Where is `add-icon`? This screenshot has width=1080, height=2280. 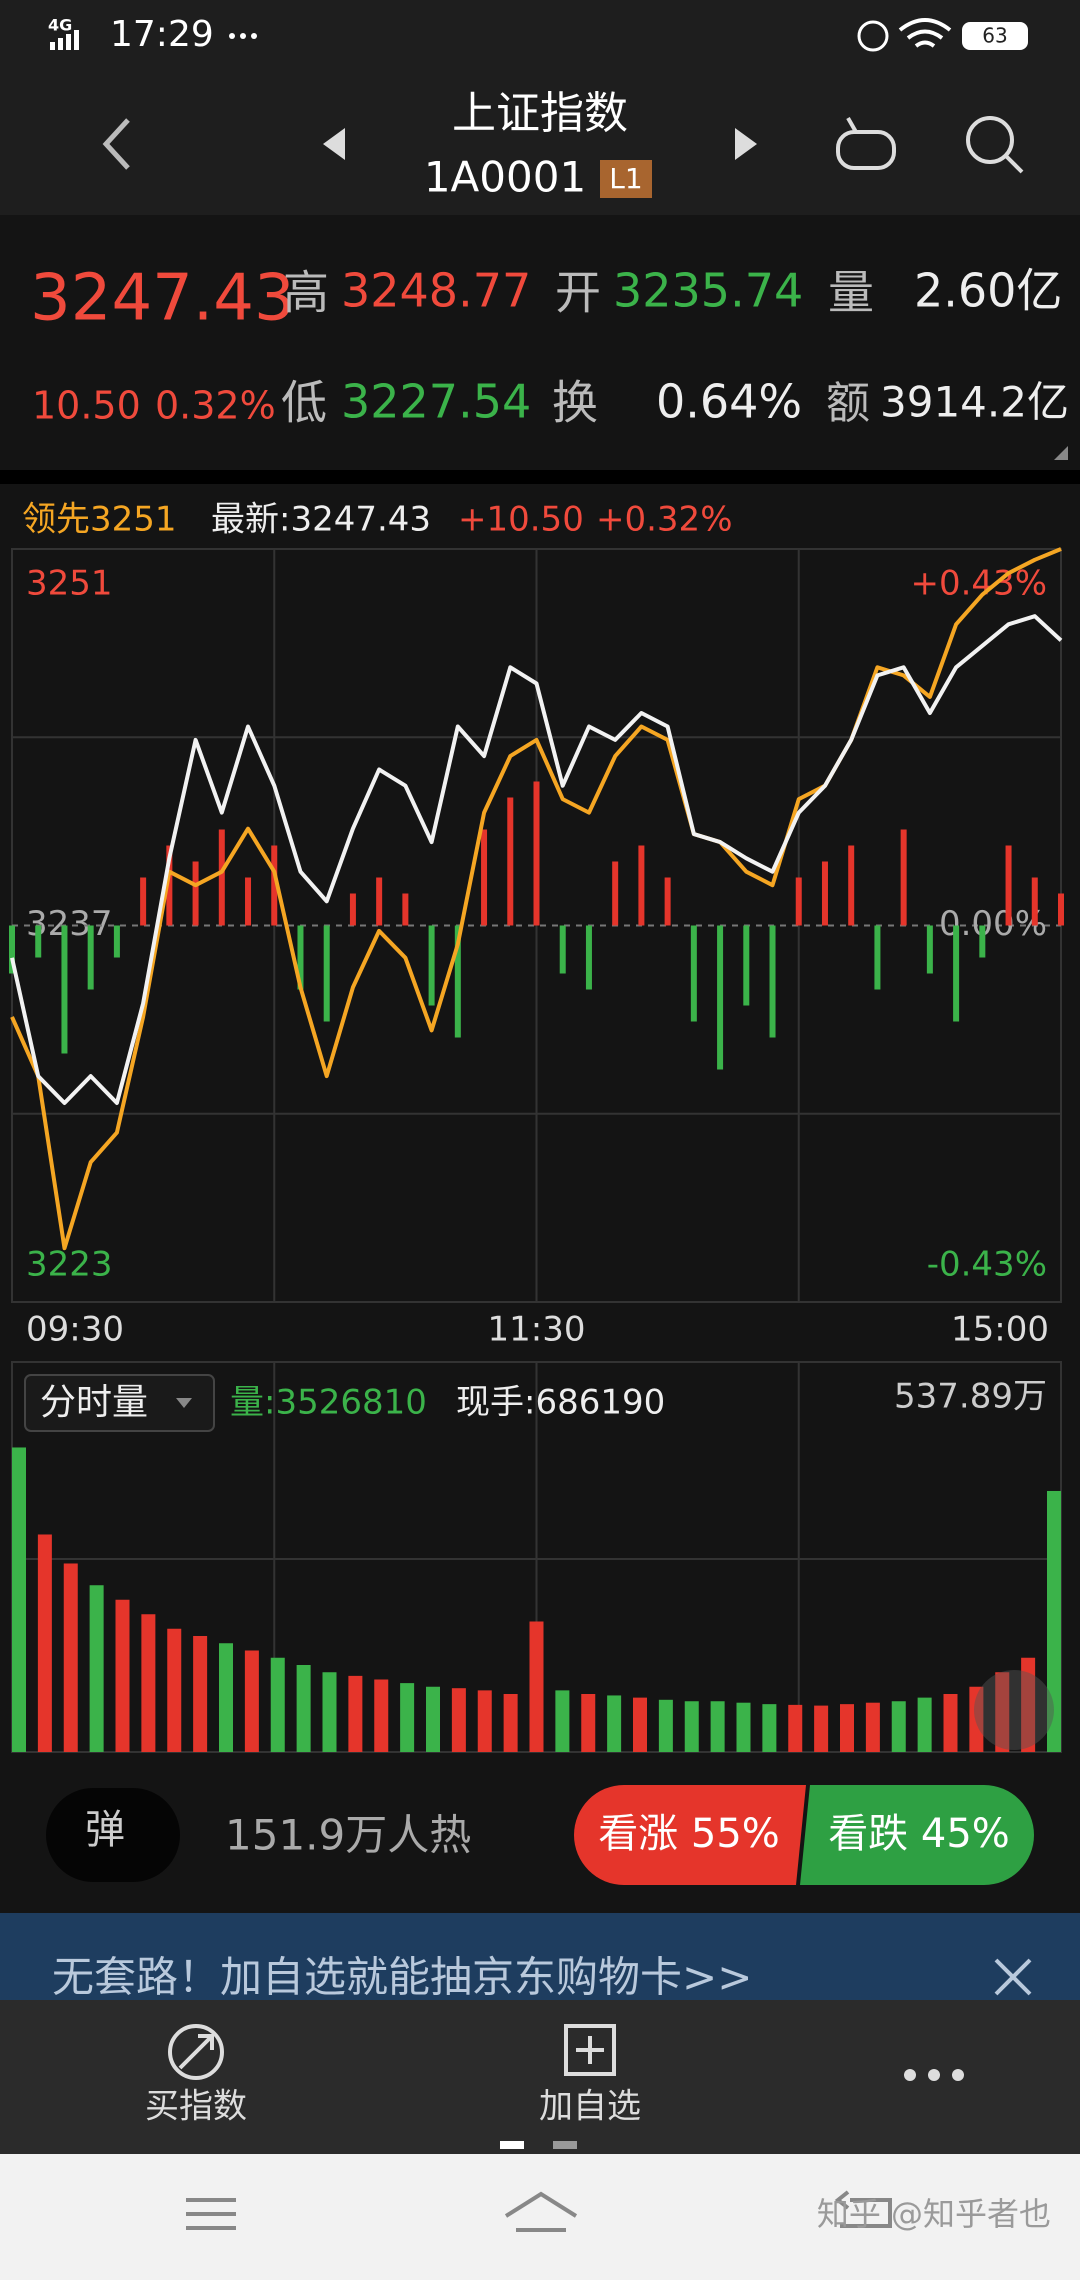 add-icon is located at coordinates (590, 2050).